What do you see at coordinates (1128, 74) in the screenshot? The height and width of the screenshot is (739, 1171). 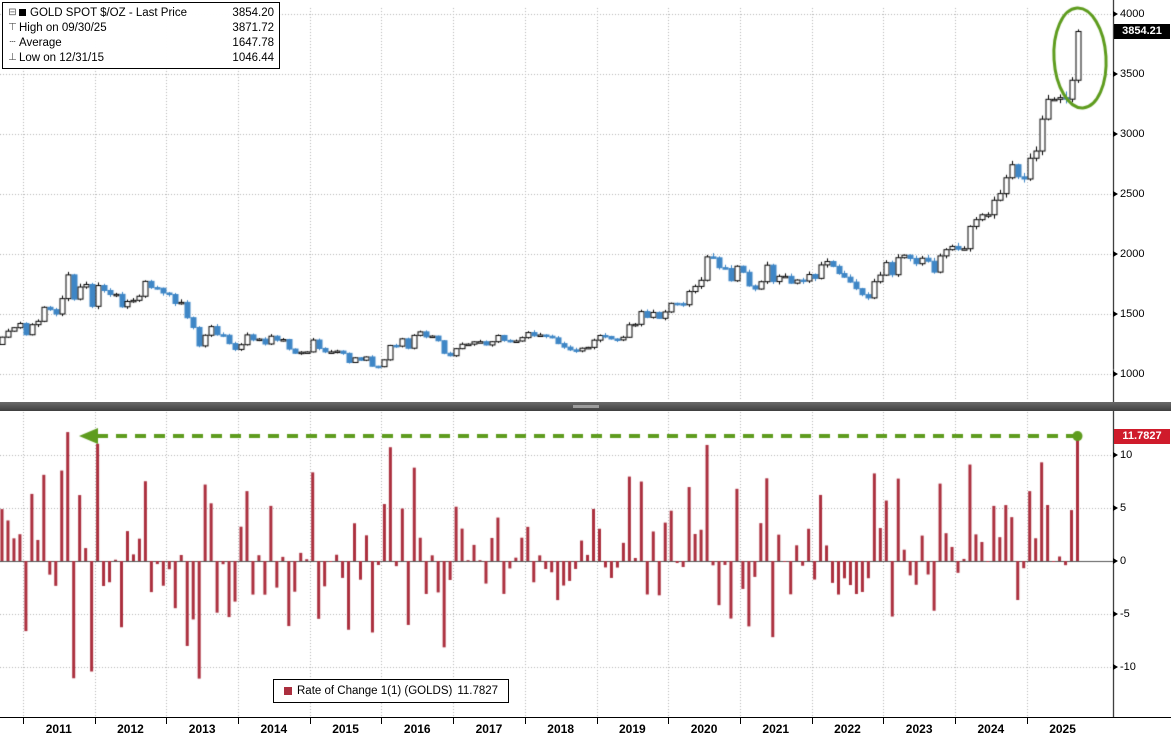 I see `y-tick-label: 3500` at bounding box center [1128, 74].